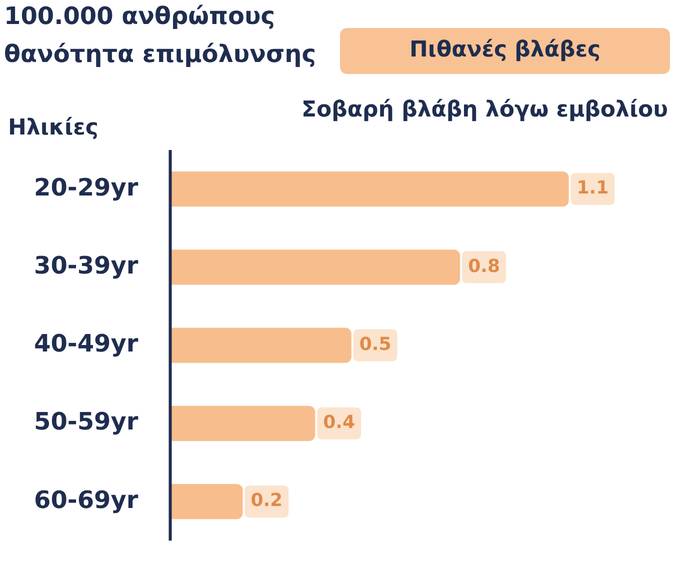  I want to click on data-label: 0.8, so click(484, 266).